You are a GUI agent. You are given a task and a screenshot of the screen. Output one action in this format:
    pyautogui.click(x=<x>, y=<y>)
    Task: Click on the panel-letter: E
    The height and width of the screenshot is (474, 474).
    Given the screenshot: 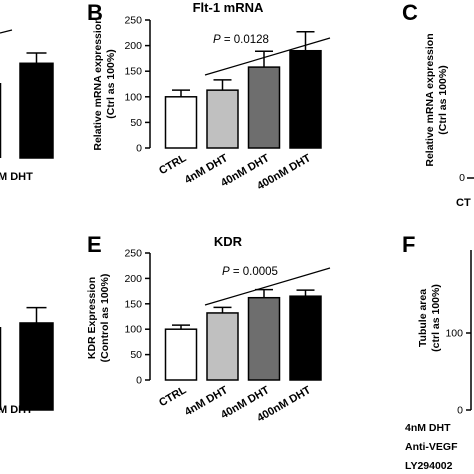 What is the action you would take?
    pyautogui.click(x=94, y=244)
    